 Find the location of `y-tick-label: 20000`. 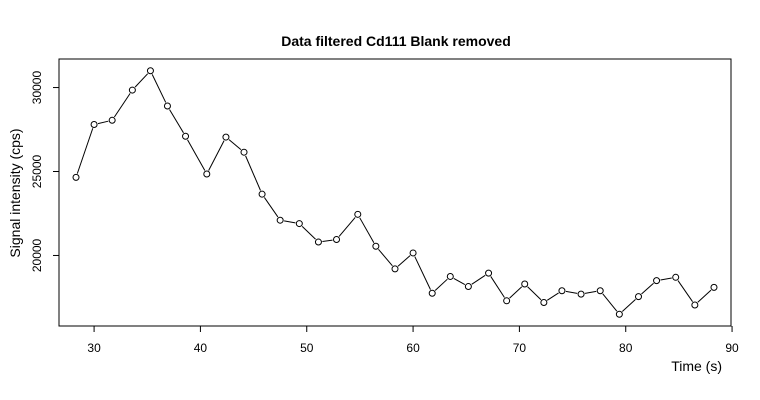

y-tick-label: 20000 is located at coordinates (37, 255).